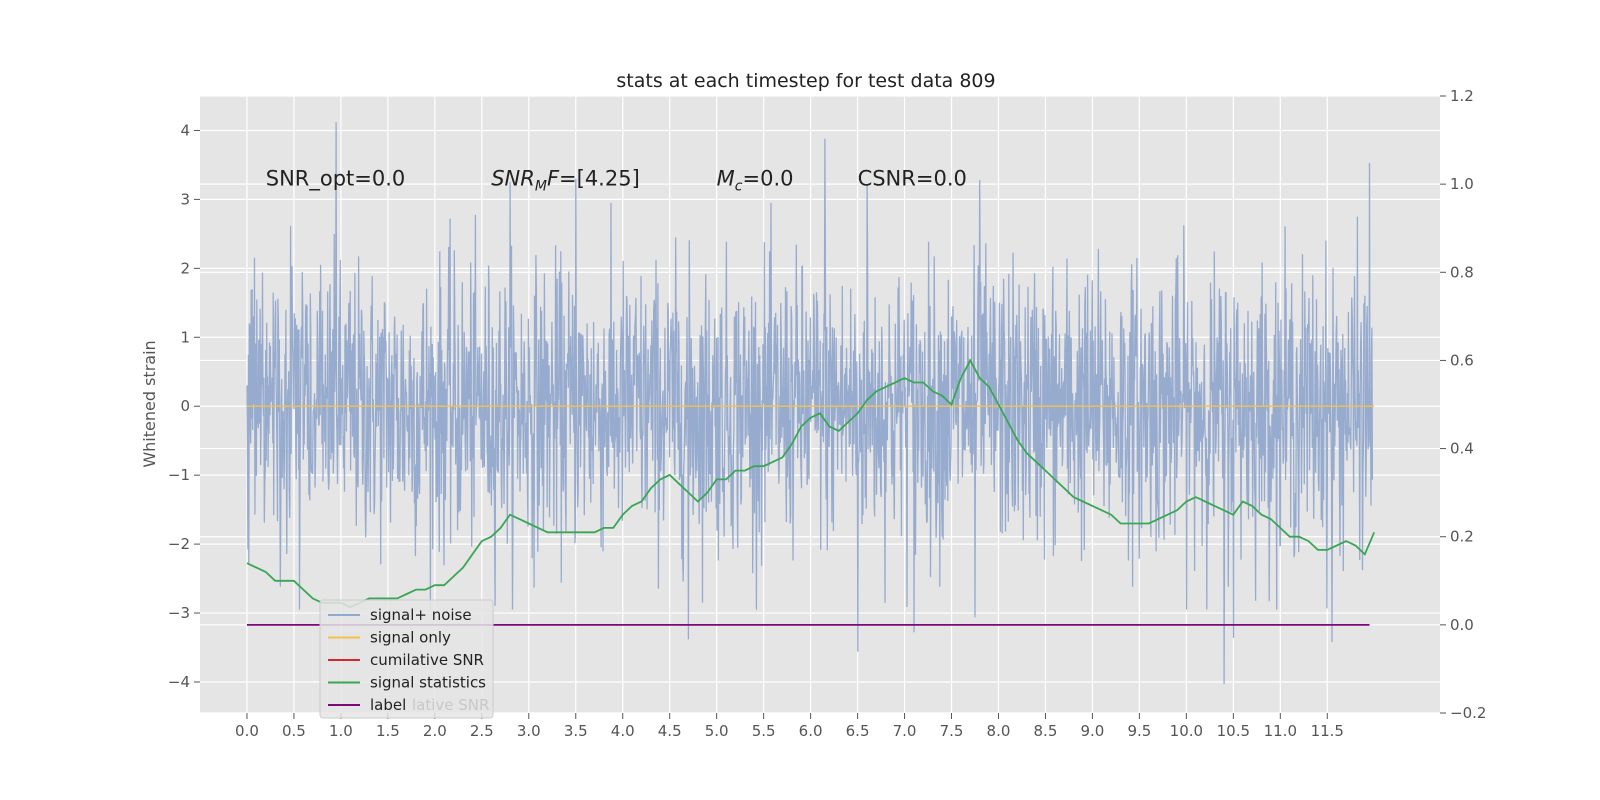 Image resolution: width=1600 pixels, height=800 pixels. What do you see at coordinates (179, 613) in the screenshot?
I see `y-tick-label: −3` at bounding box center [179, 613].